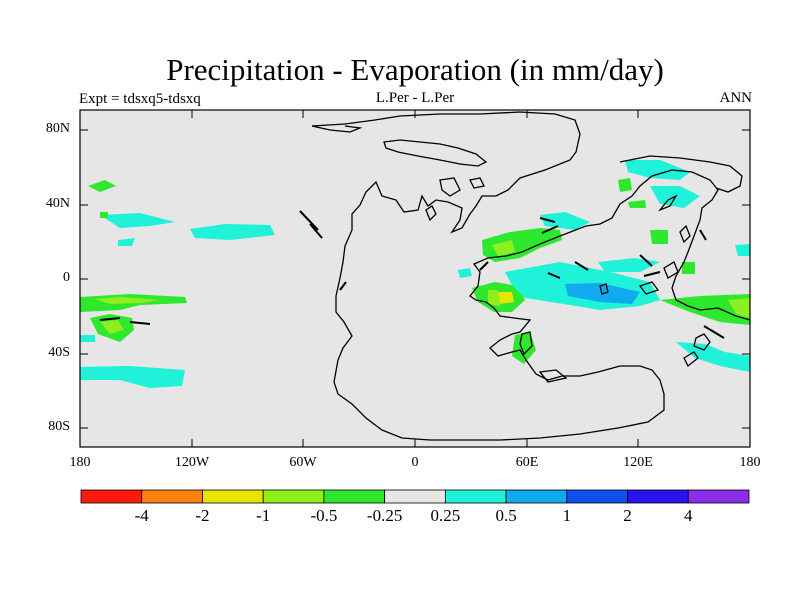 This screenshot has height=600, width=800. I want to click on coastline-sri-lanka, so click(604, 289).